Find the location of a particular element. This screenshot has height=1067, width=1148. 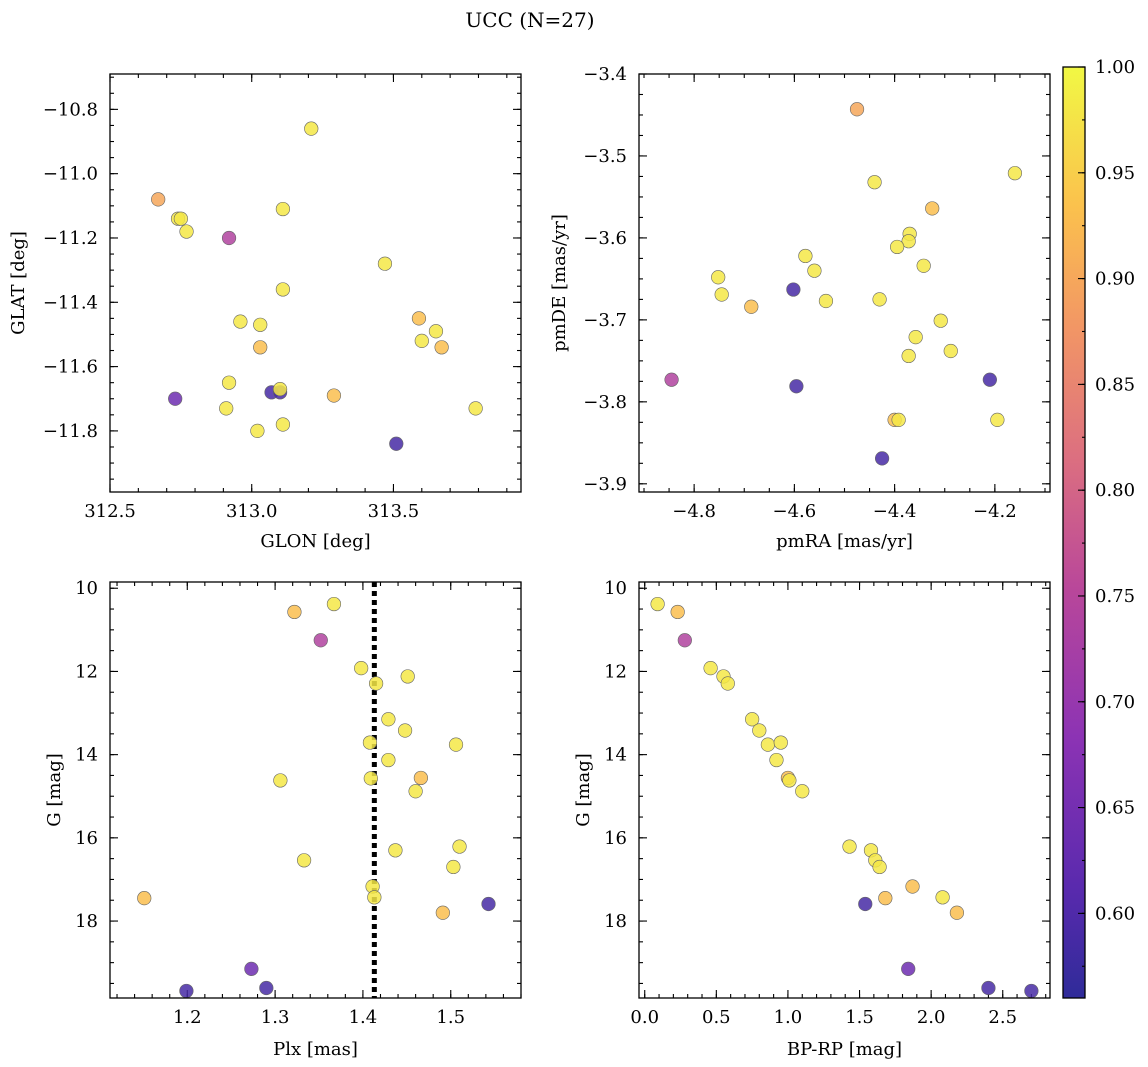

colorbar-tick-label: 0.95 is located at coordinates (1115, 173).